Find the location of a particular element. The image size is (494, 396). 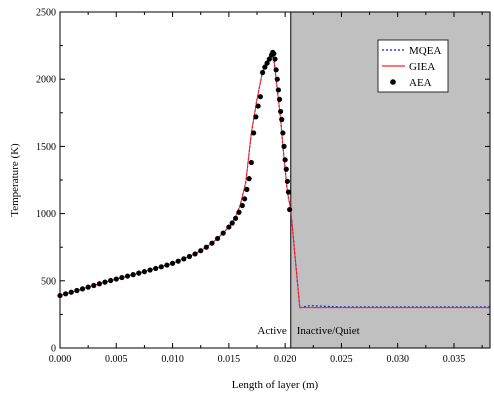

y-tick-label: 0 is located at coordinates (53, 349).